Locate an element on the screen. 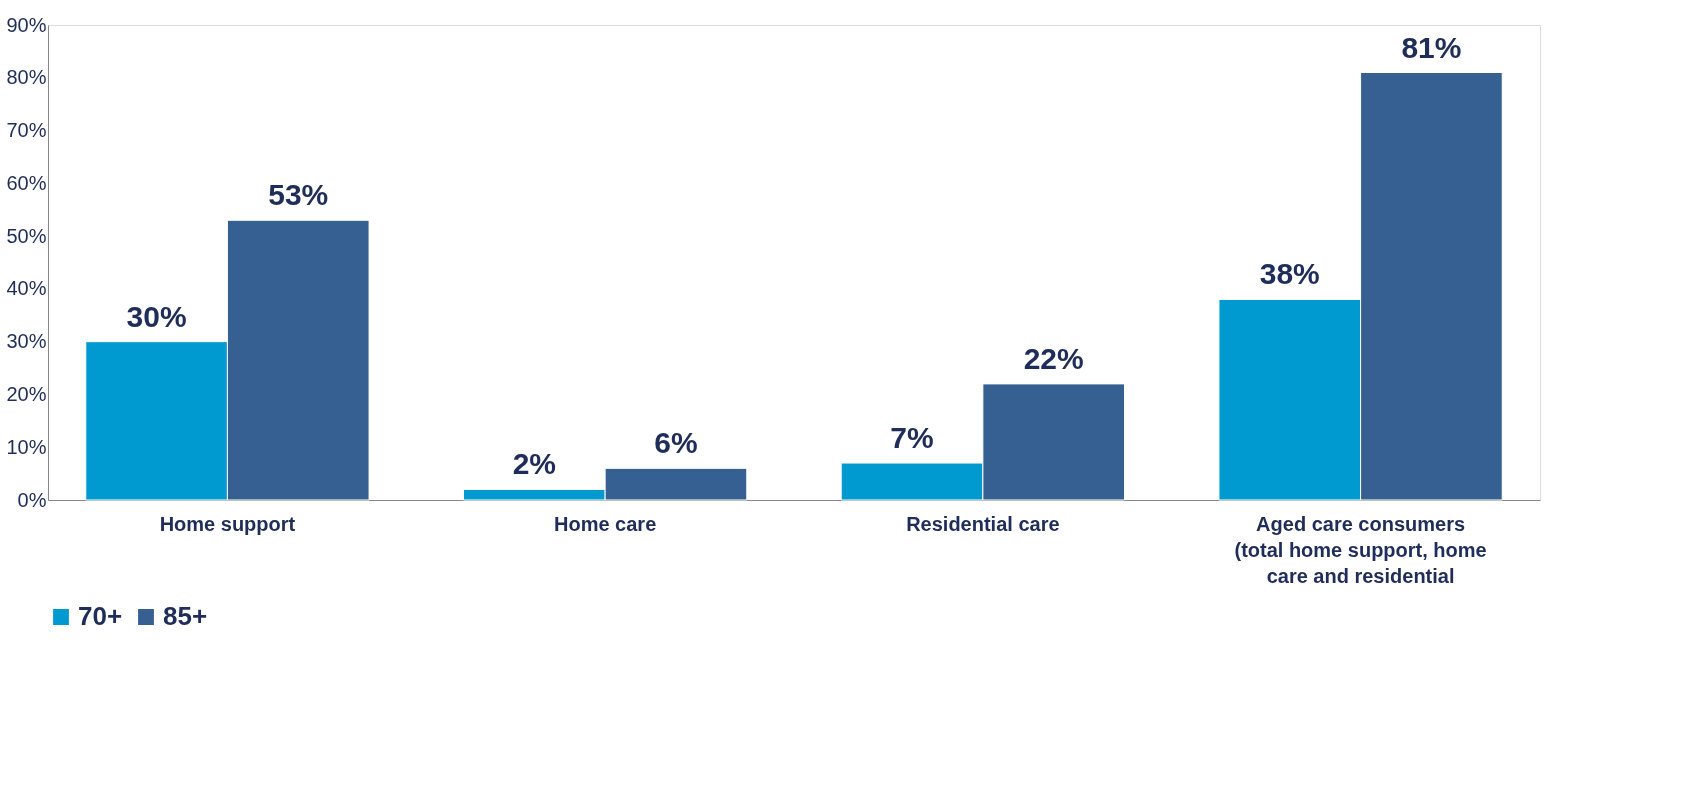 The image size is (1707, 812). y-tick-label: 0% is located at coordinates (32, 499).